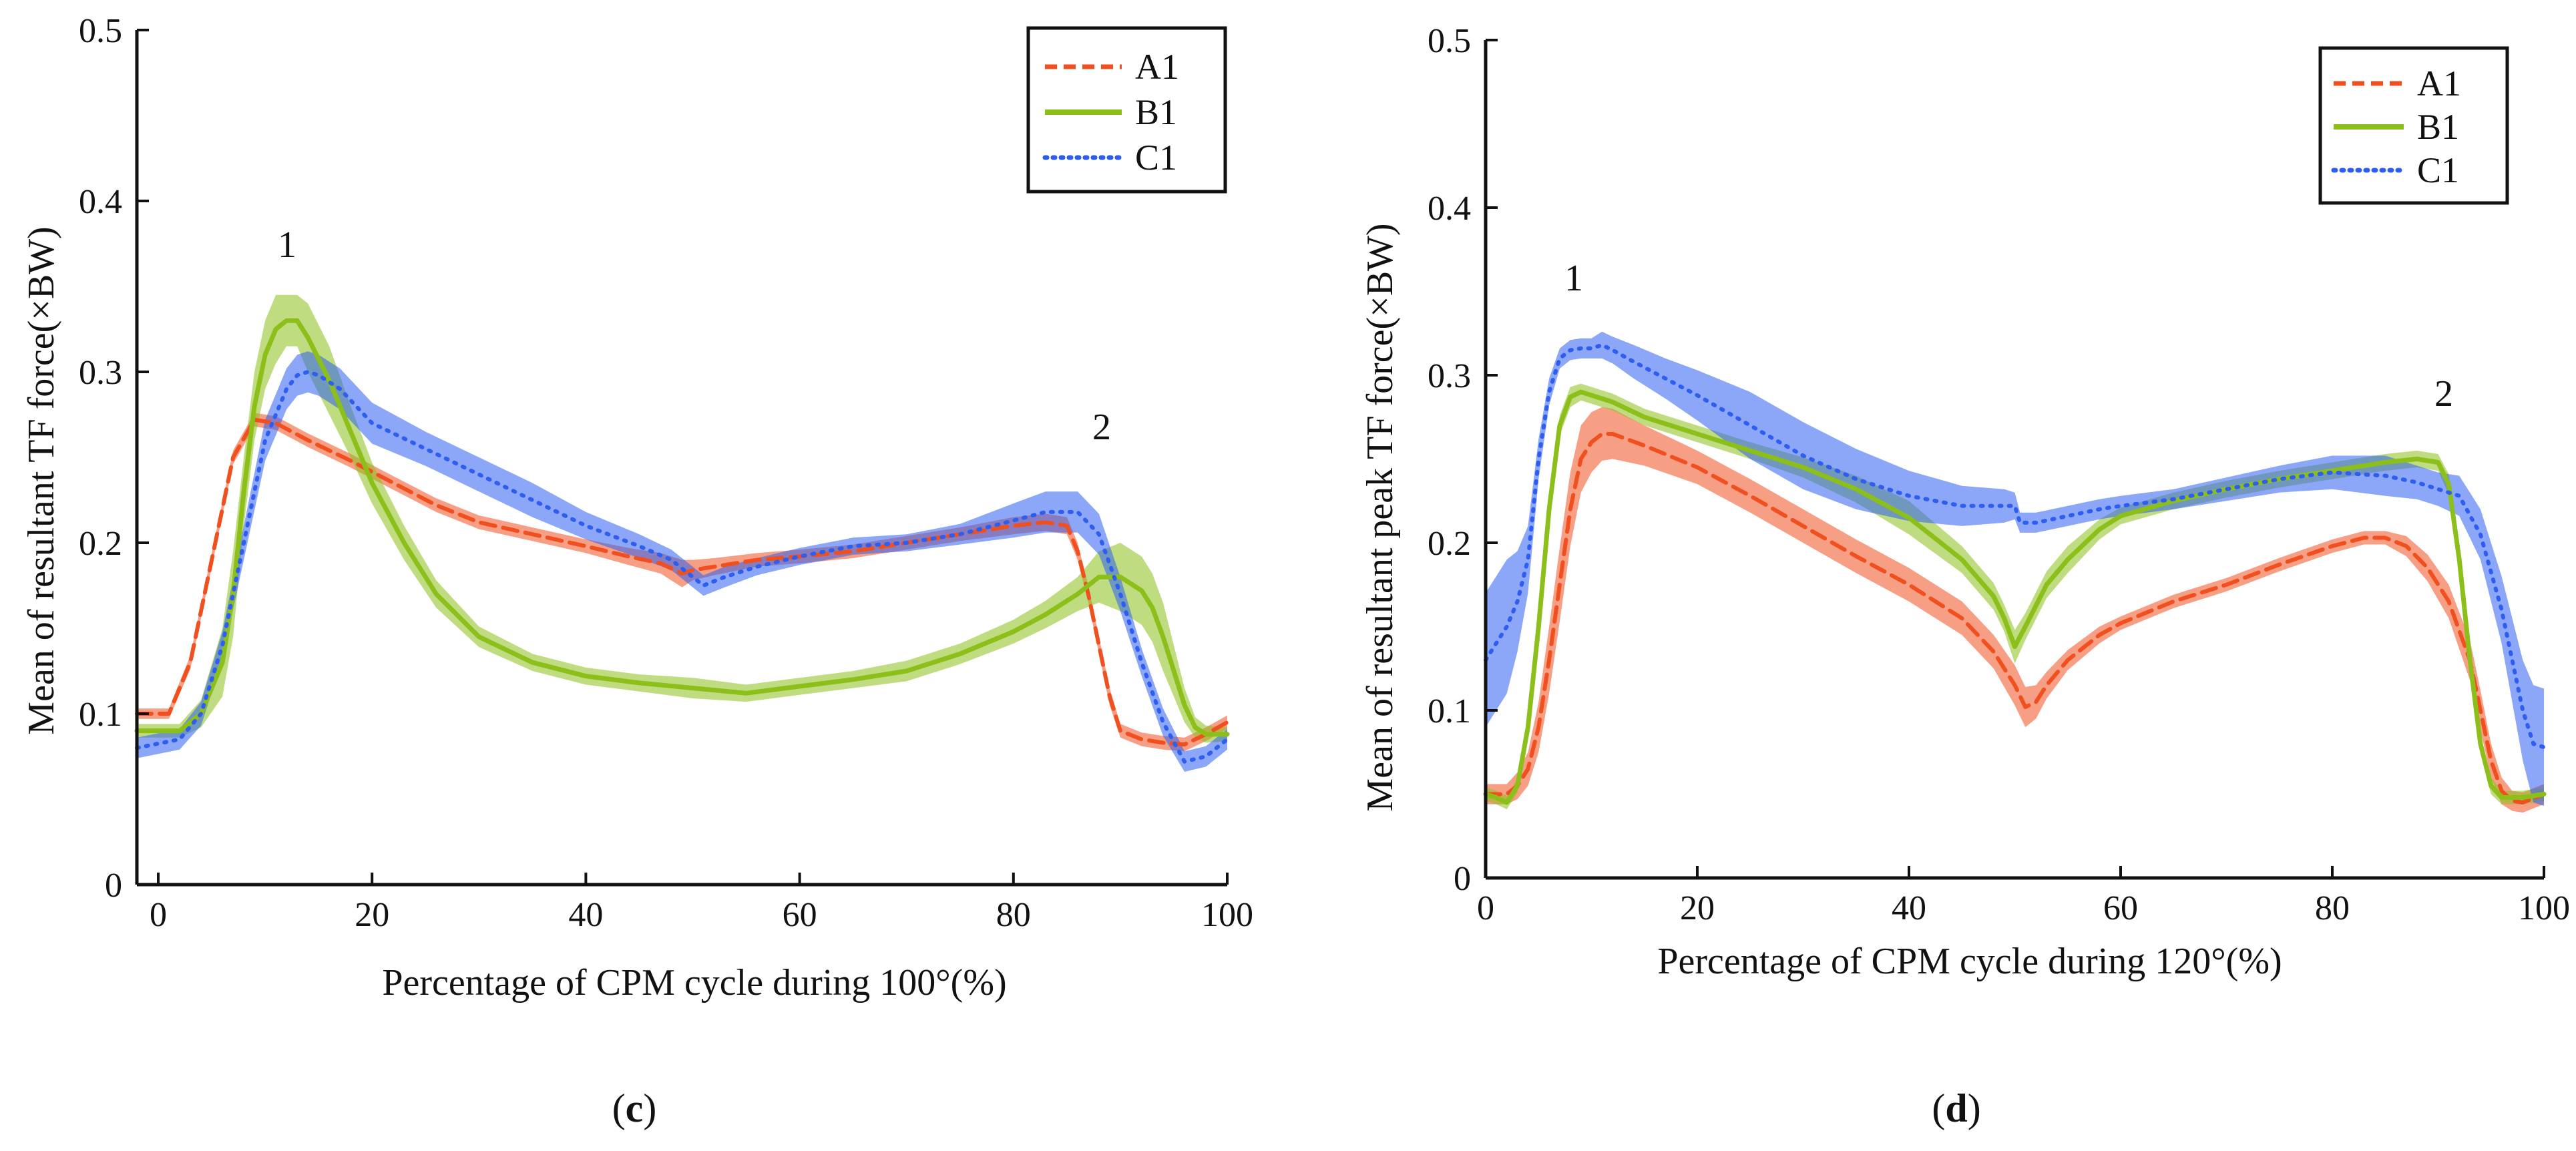  What do you see at coordinates (1909, 908) in the screenshot?
I see `chart-d-x-tick-label: 40` at bounding box center [1909, 908].